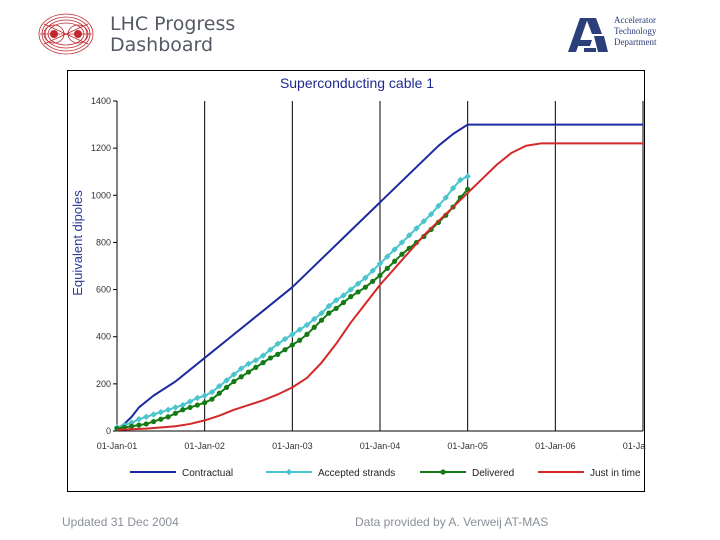 Image resolution: width=720 pixels, height=540 pixels. What do you see at coordinates (289, 472) in the screenshot?
I see `legend-marker-accepted-strands` at bounding box center [289, 472].